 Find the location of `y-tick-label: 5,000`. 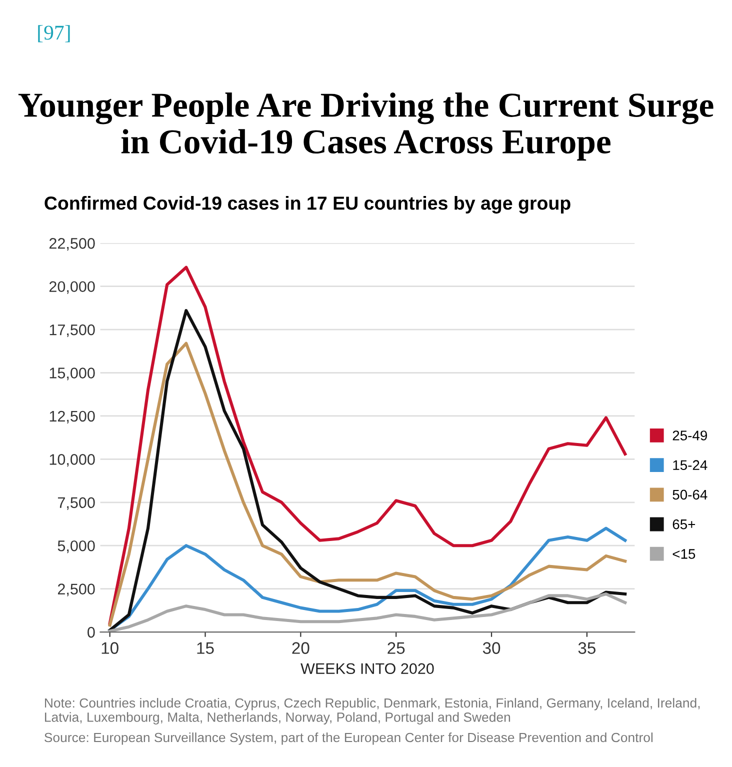

y-tick-label: 5,000 is located at coordinates (76, 547).